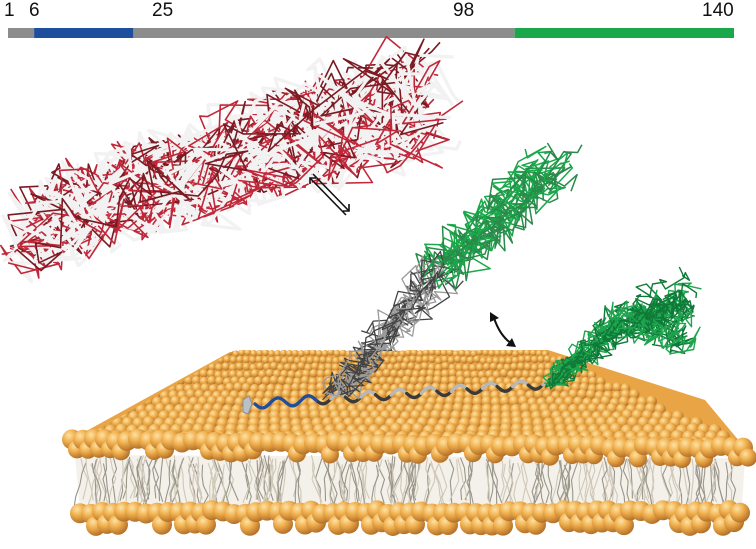 Image resolution: width=756 pixels, height=549 pixels. What do you see at coordinates (410, 518) in the screenshot?
I see `membrane-bottom-leaflet` at bounding box center [410, 518].